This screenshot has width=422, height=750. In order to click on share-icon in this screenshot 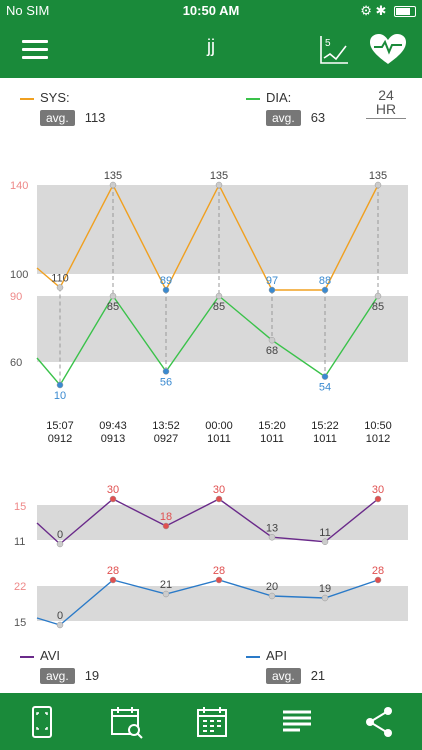, I will do `click(379, 722)`.